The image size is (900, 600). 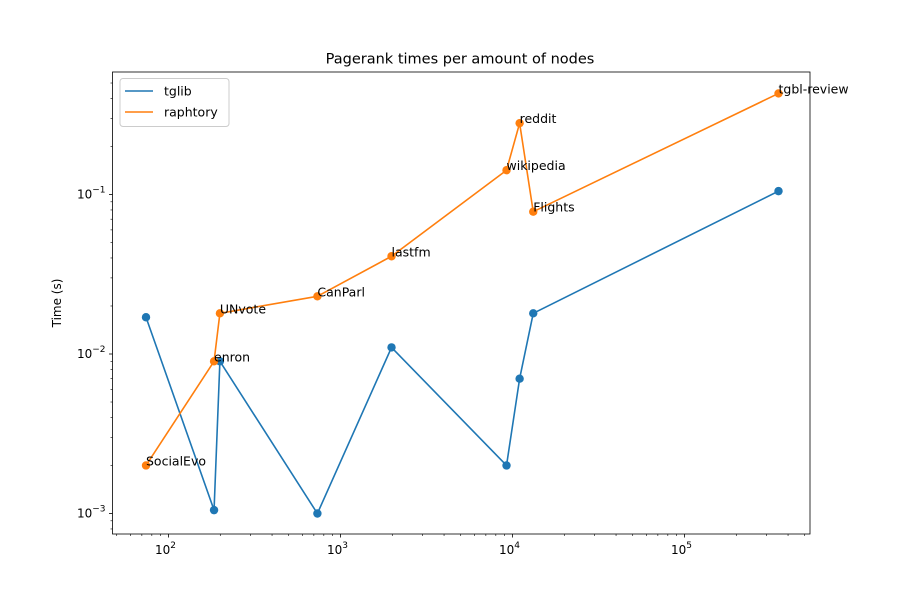 I want to click on y-tick-label: 10⁻¹, so click(x=91, y=194).